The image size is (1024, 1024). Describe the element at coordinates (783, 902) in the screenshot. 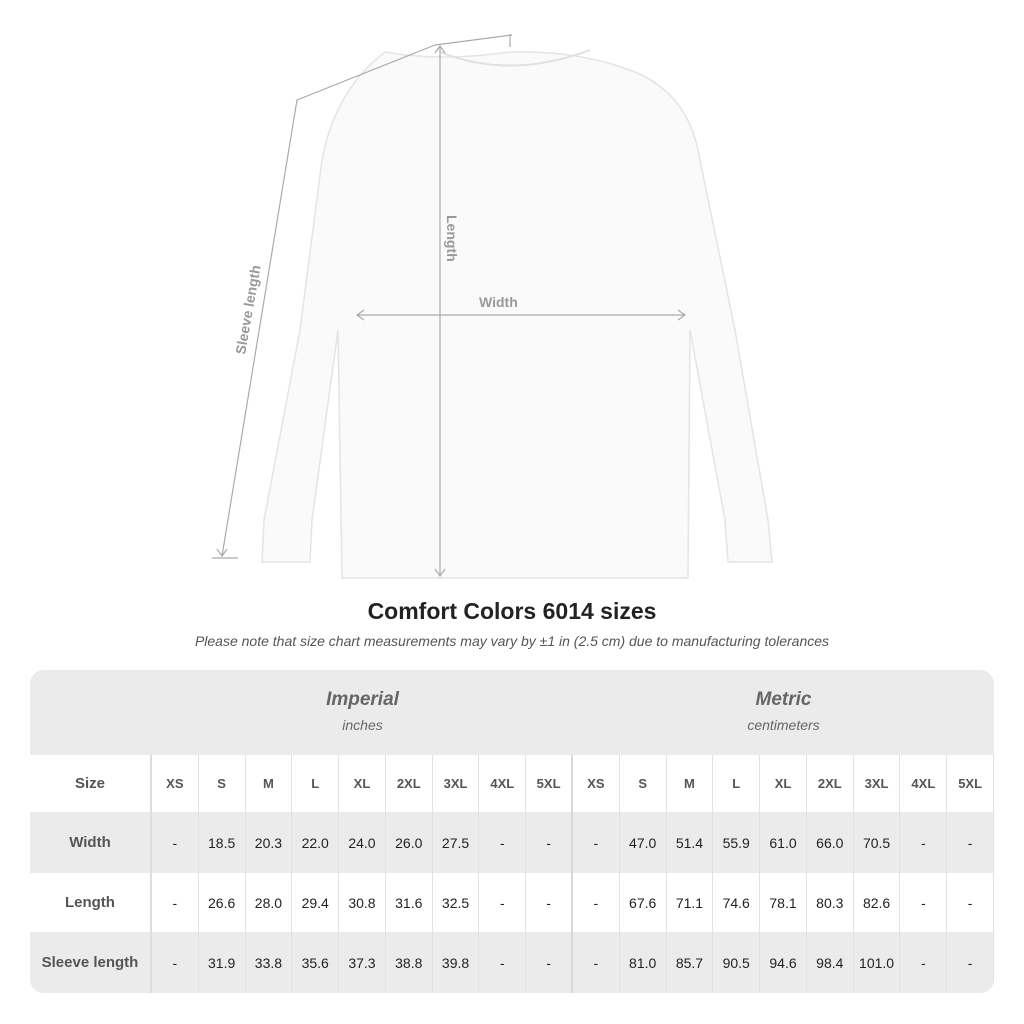

I see `table-cell: 78.1` at that location.